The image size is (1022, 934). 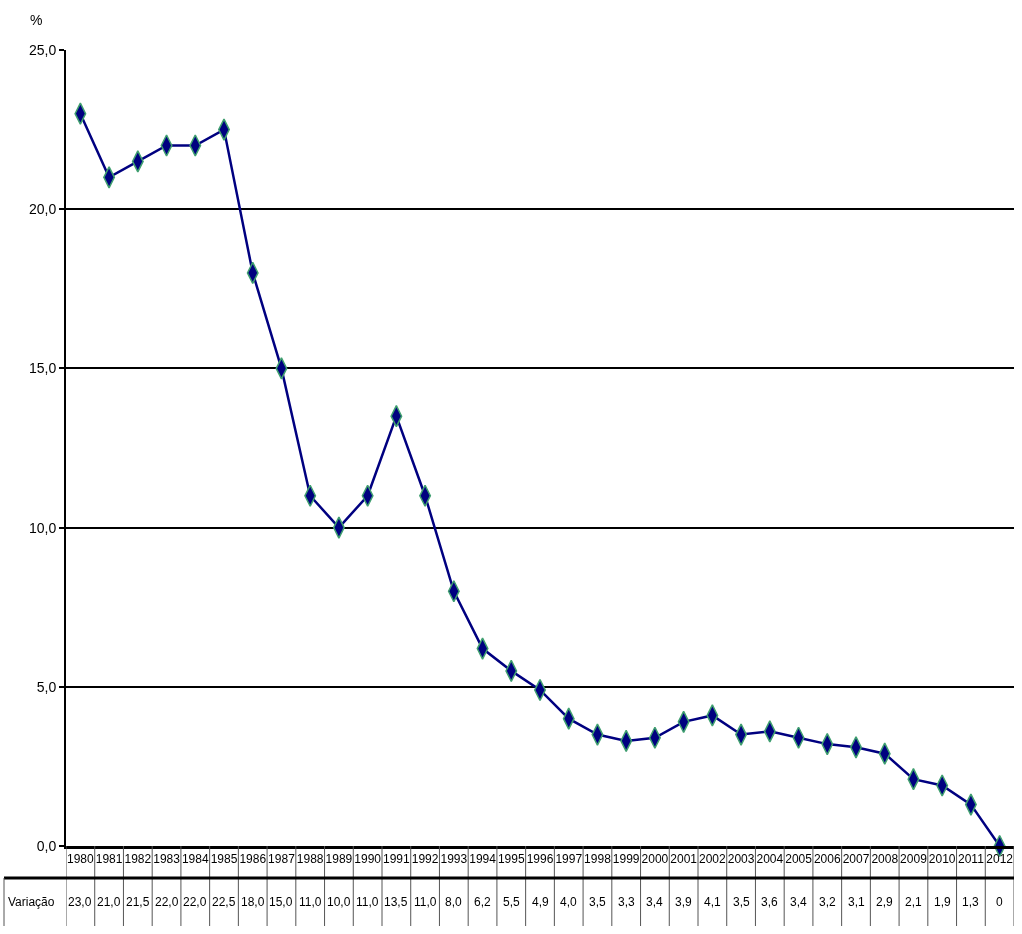 What do you see at coordinates (541, 902) in the screenshot?
I see `data-label: 4,9` at bounding box center [541, 902].